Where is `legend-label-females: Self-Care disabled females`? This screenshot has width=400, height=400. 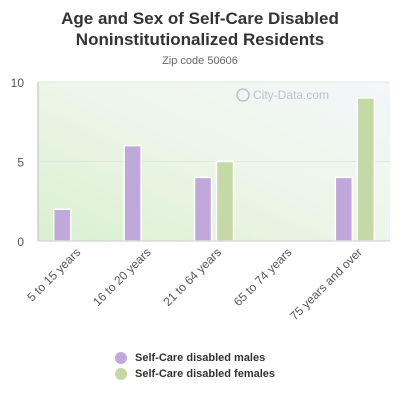 legend-label-females: Self-Care disabled females is located at coordinates (205, 374).